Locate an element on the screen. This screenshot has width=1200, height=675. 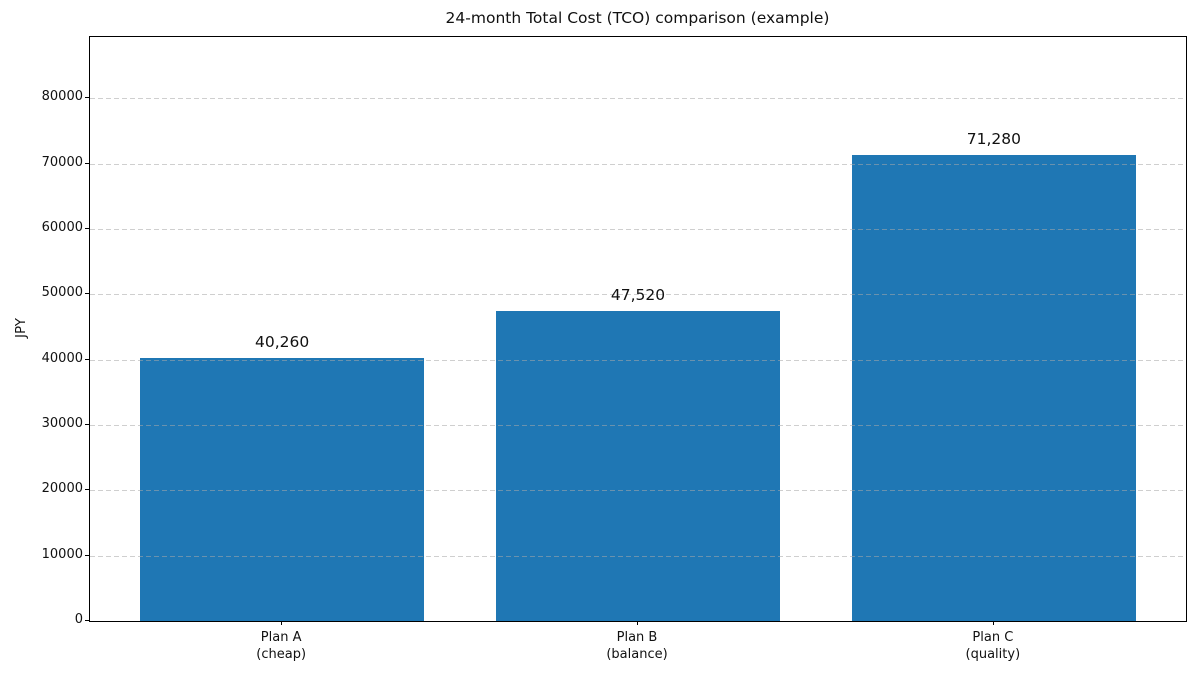
bar-value-label: 47,520 is located at coordinates (638, 294).